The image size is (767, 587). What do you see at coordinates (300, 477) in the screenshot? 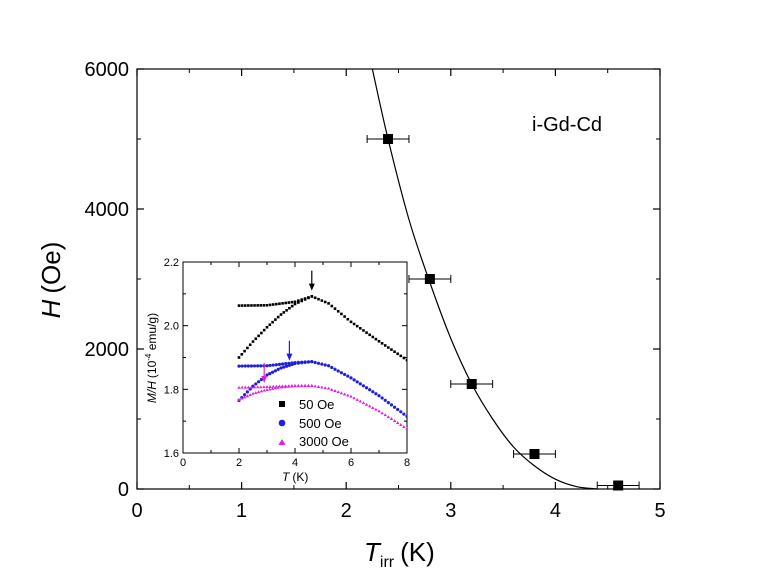
I see `inset-x-label-unit: (K)` at bounding box center [300, 477].